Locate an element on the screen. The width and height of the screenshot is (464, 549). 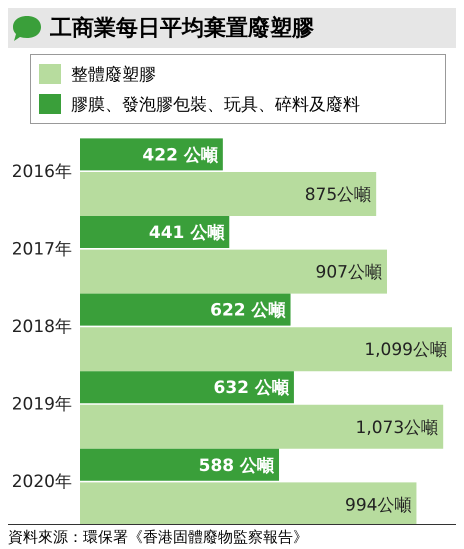
source-note: 資料來源：環保署《香港固體廢物監察報告》 is located at coordinates (158, 537).